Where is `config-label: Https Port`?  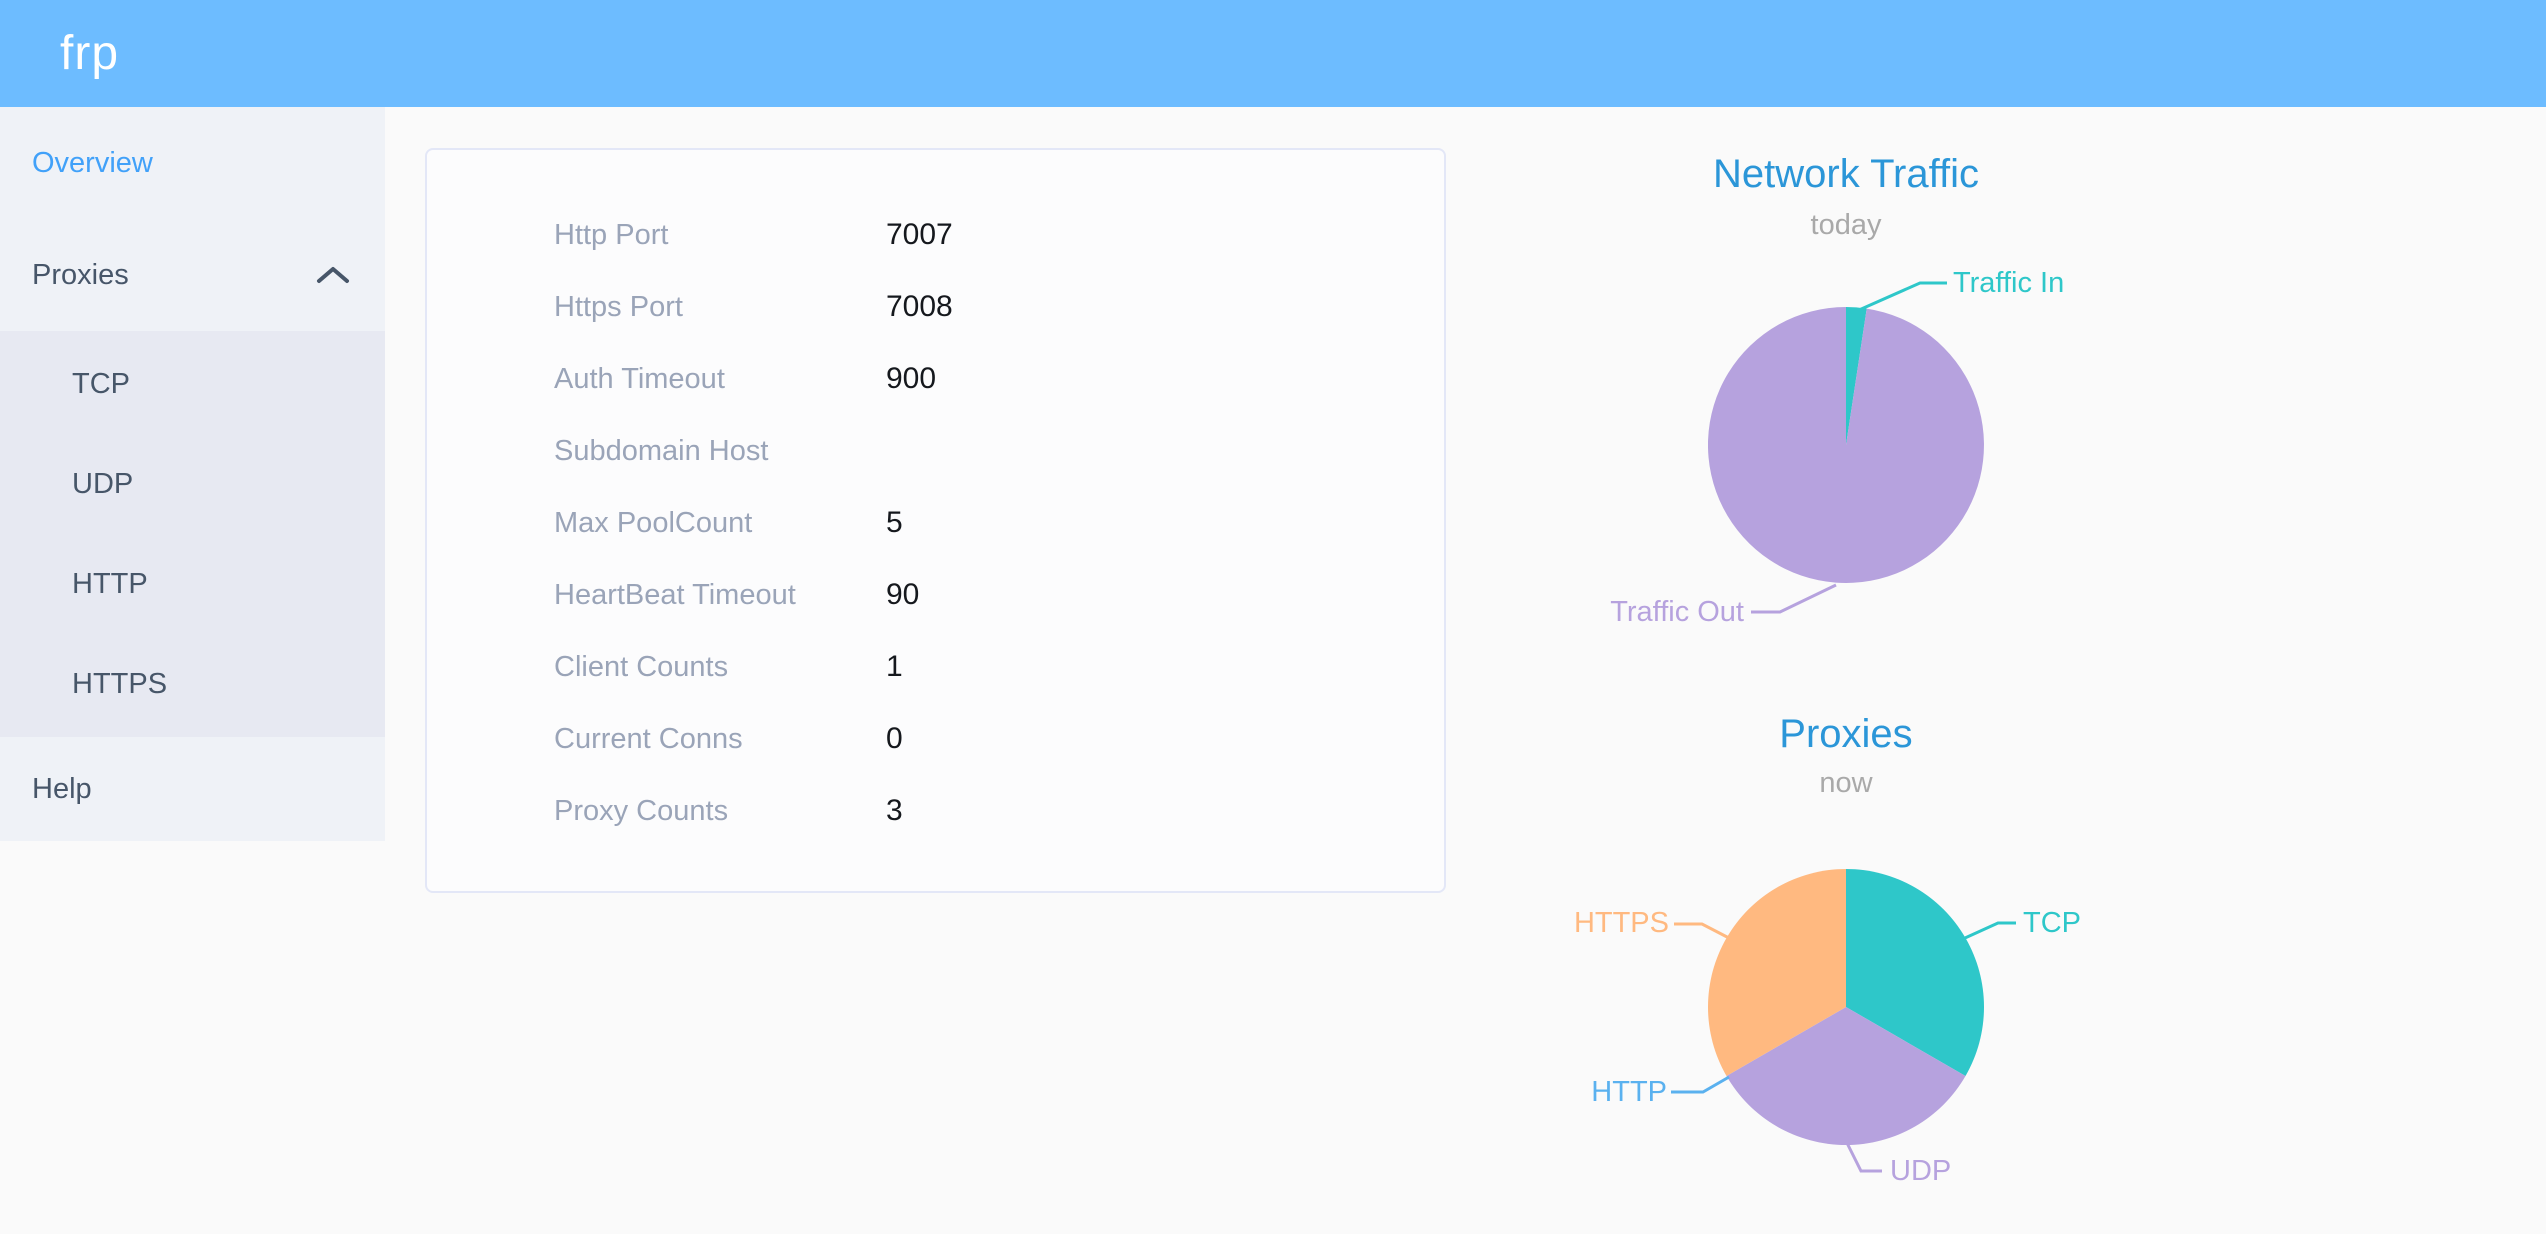 config-label: Https Port is located at coordinates (618, 306).